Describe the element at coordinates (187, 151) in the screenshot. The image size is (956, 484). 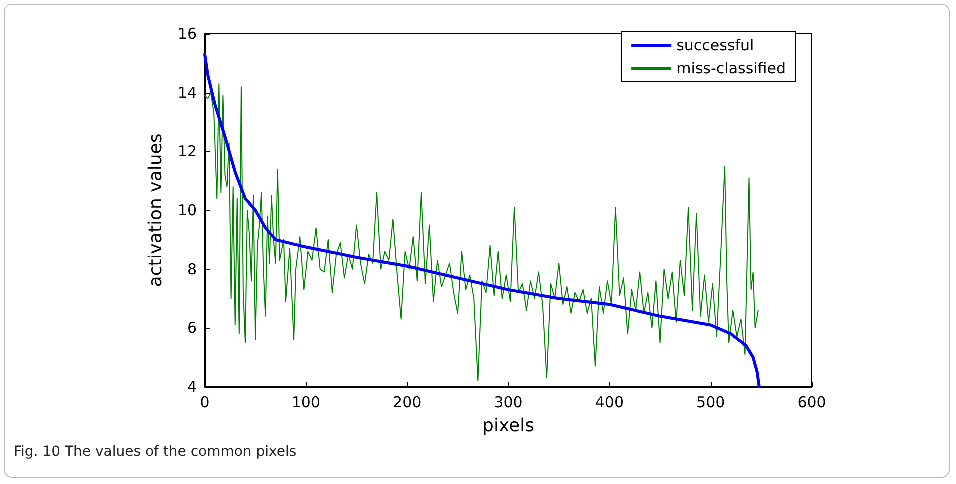
I see `y-tick-label: 12` at that location.